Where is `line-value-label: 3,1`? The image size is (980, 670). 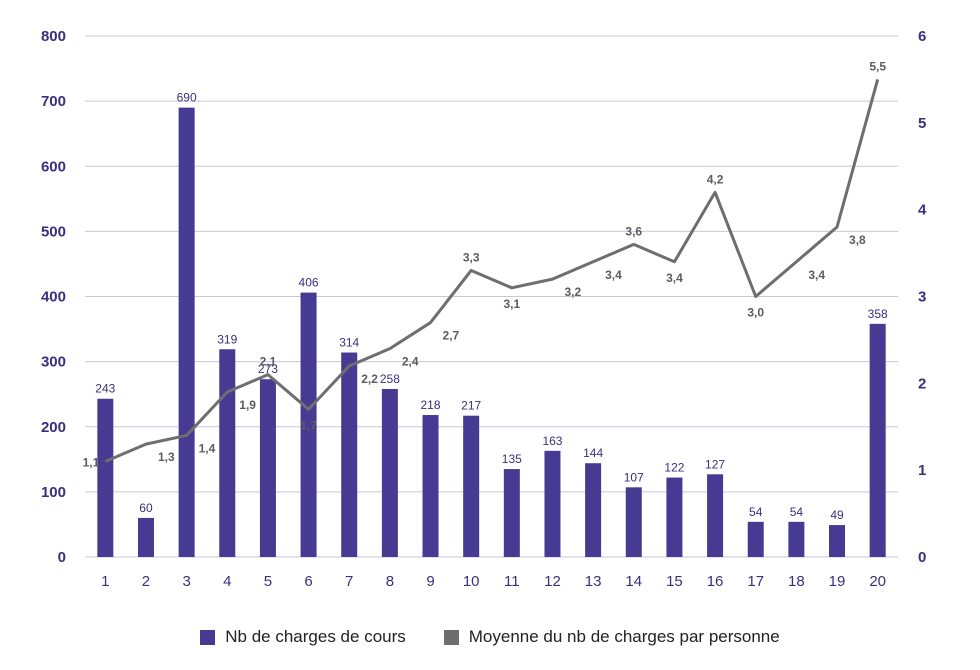
line-value-label: 3,1 is located at coordinates (511, 304).